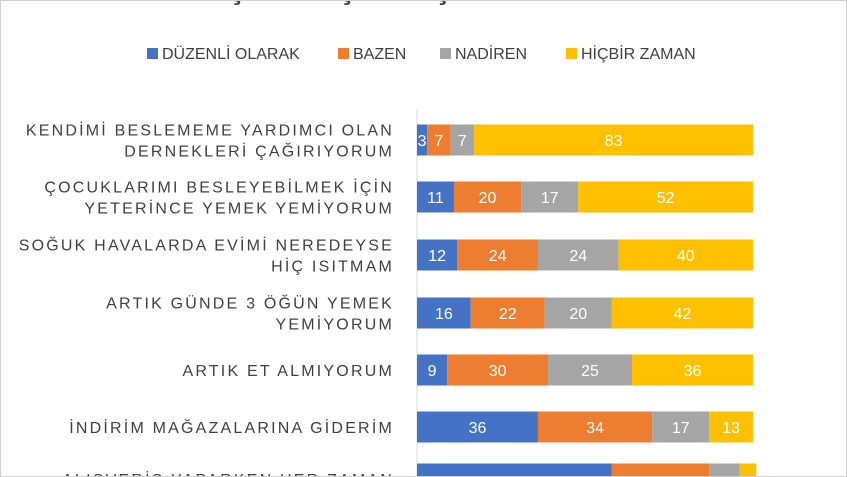 The height and width of the screenshot is (477, 847). Describe the element at coordinates (491, 53) in the screenshot. I see `legend-label-2: NADİREN` at that location.